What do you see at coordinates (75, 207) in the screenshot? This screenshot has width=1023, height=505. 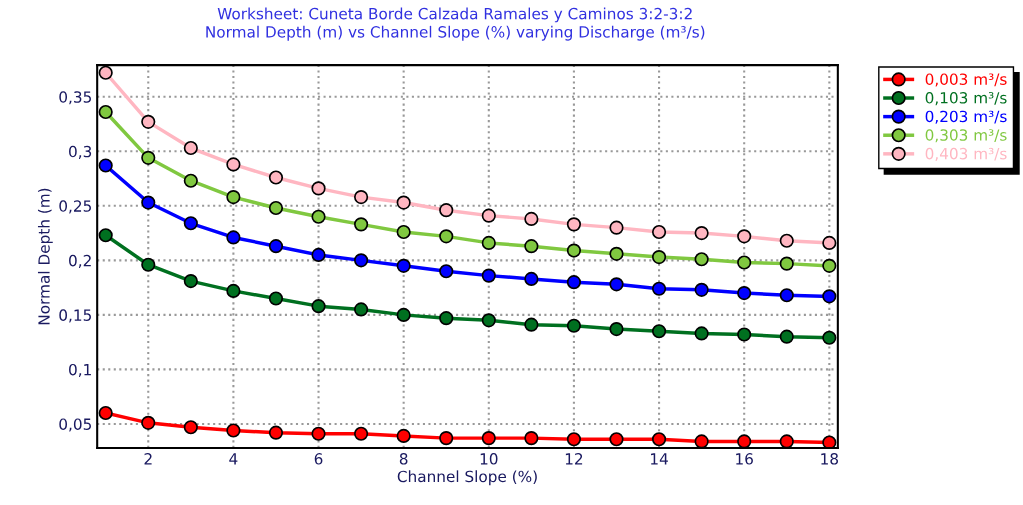 I see `y-tick-label: 0,25` at bounding box center [75, 207].